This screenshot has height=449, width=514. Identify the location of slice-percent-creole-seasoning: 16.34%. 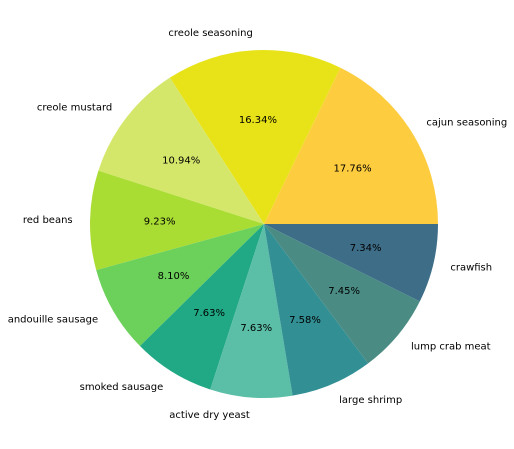
(258, 120).